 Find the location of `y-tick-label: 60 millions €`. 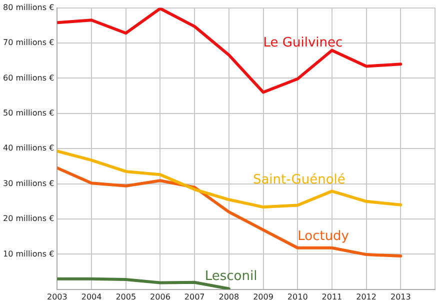

y-tick-label: 60 millions € is located at coordinates (28, 77).